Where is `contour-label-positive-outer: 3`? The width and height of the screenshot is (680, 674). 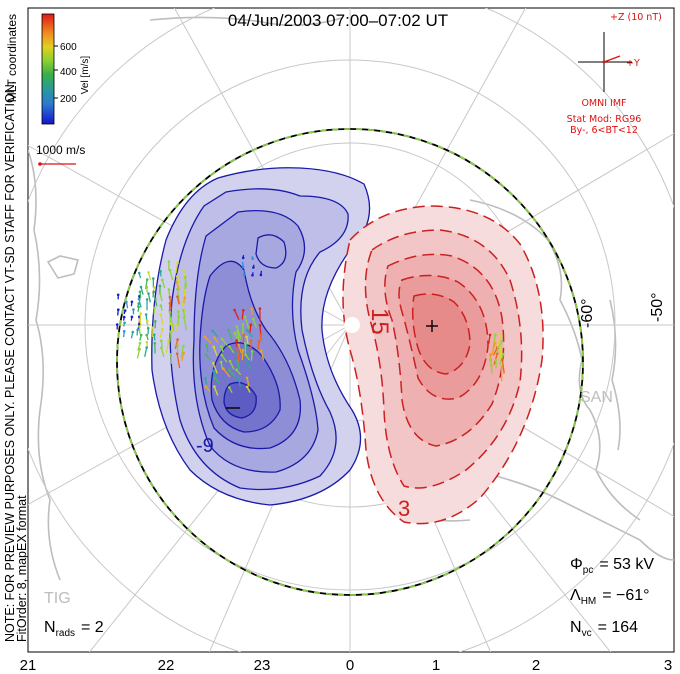
contour-label-positive-outer: 3 is located at coordinates (404, 508).